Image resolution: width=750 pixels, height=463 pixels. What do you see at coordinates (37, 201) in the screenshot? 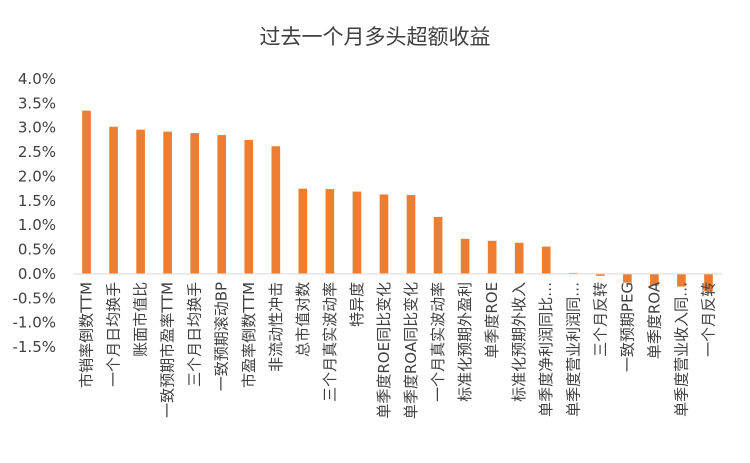
I see `y-tick-label: 1.5%` at bounding box center [37, 201].